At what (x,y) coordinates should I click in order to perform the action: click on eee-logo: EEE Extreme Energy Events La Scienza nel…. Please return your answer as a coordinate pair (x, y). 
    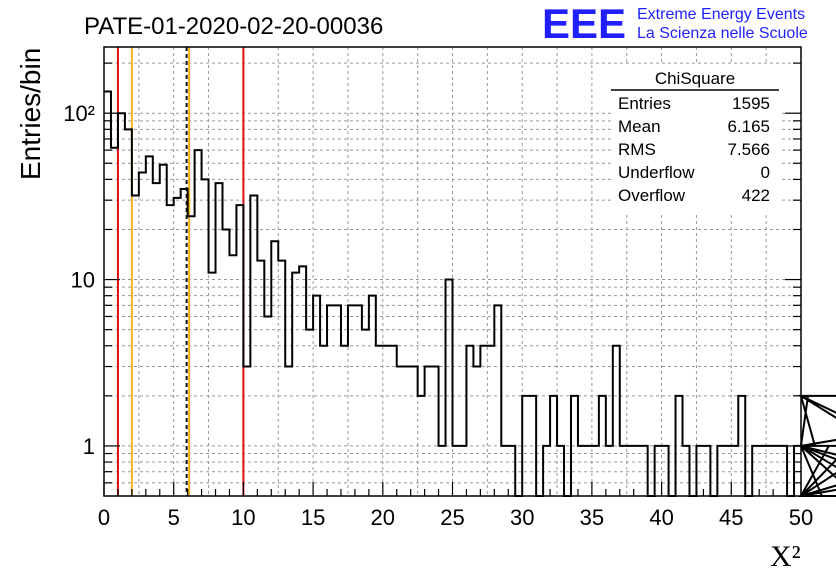
    Looking at the image, I should click on (675, 23).